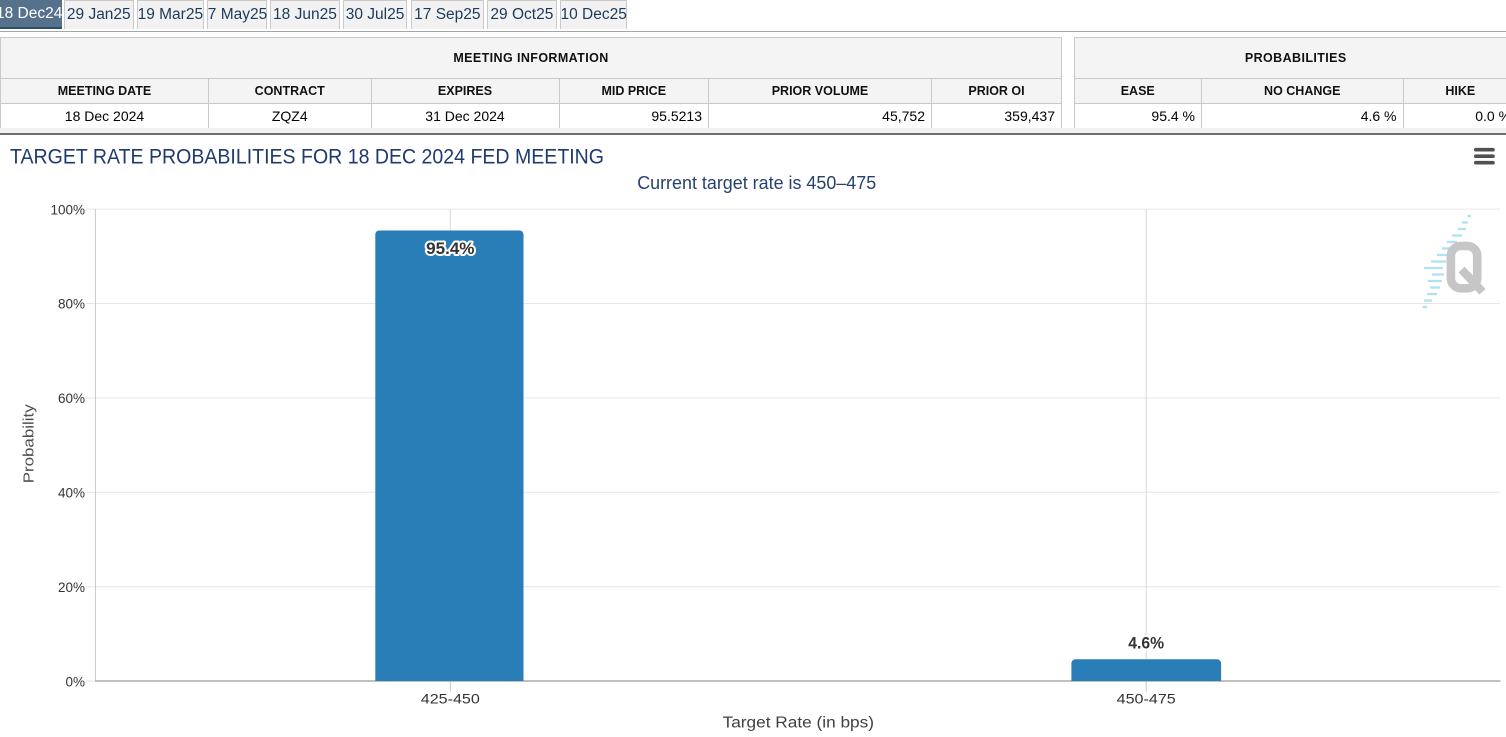  Describe the element at coordinates (67, 209) in the screenshot. I see `svg-text: 100%` at that location.